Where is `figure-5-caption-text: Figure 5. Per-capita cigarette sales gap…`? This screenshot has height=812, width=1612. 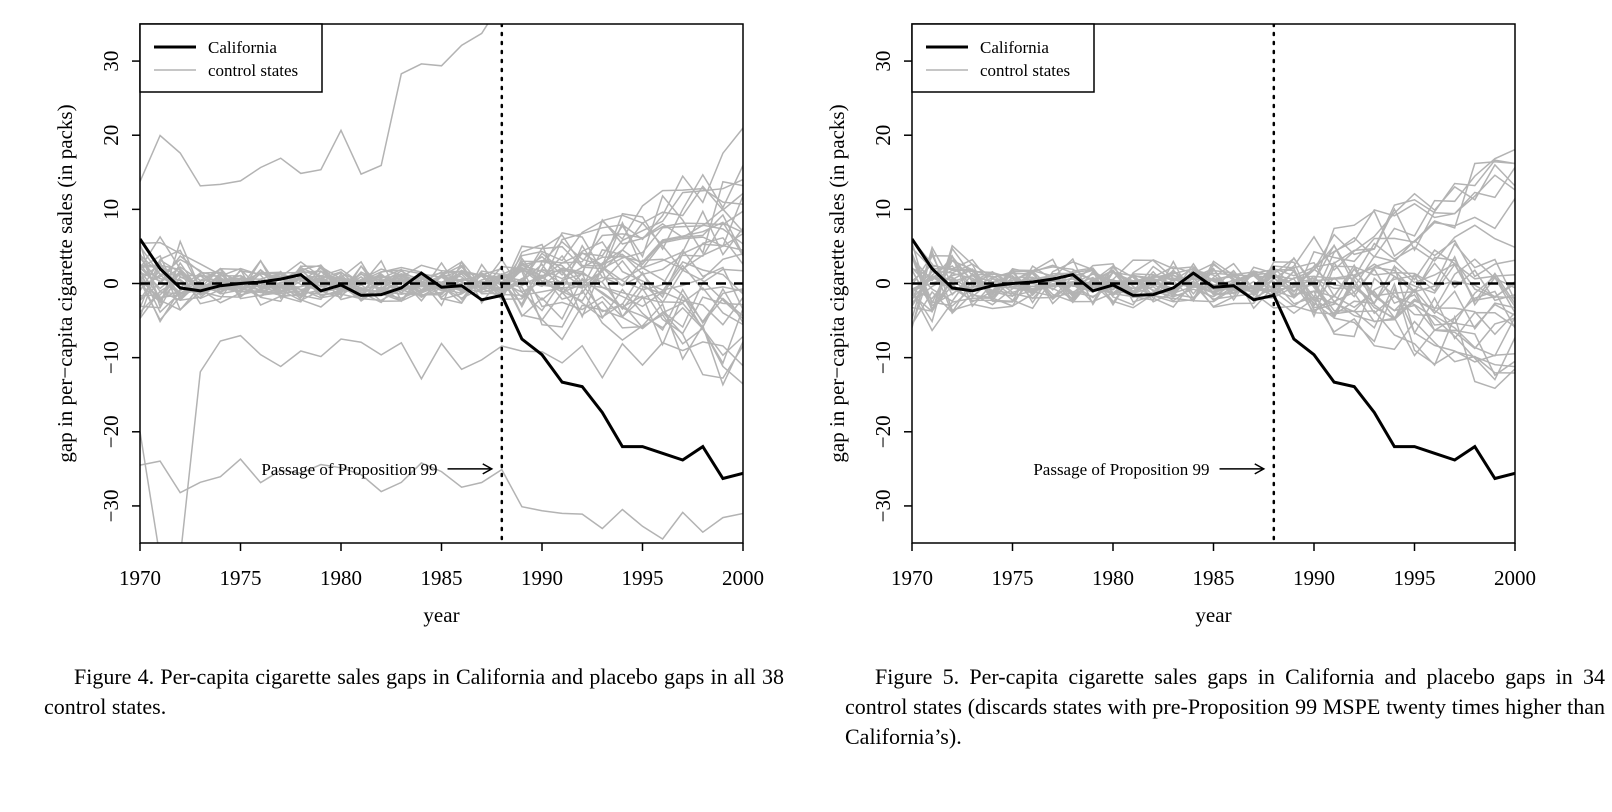 figure-5-caption-text: Figure 5. Per-capita cigarette sales gap… is located at coordinates (1225, 706).